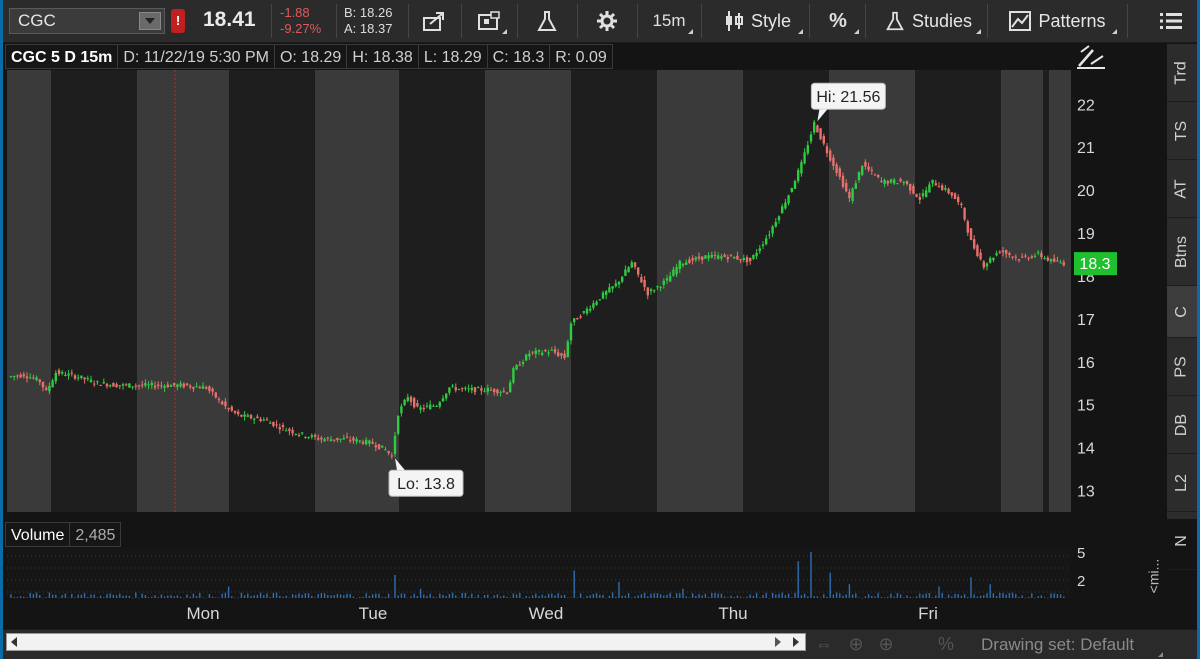  What do you see at coordinates (1182, 73) in the screenshot?
I see `side-tab-trd: Trd` at bounding box center [1182, 73].